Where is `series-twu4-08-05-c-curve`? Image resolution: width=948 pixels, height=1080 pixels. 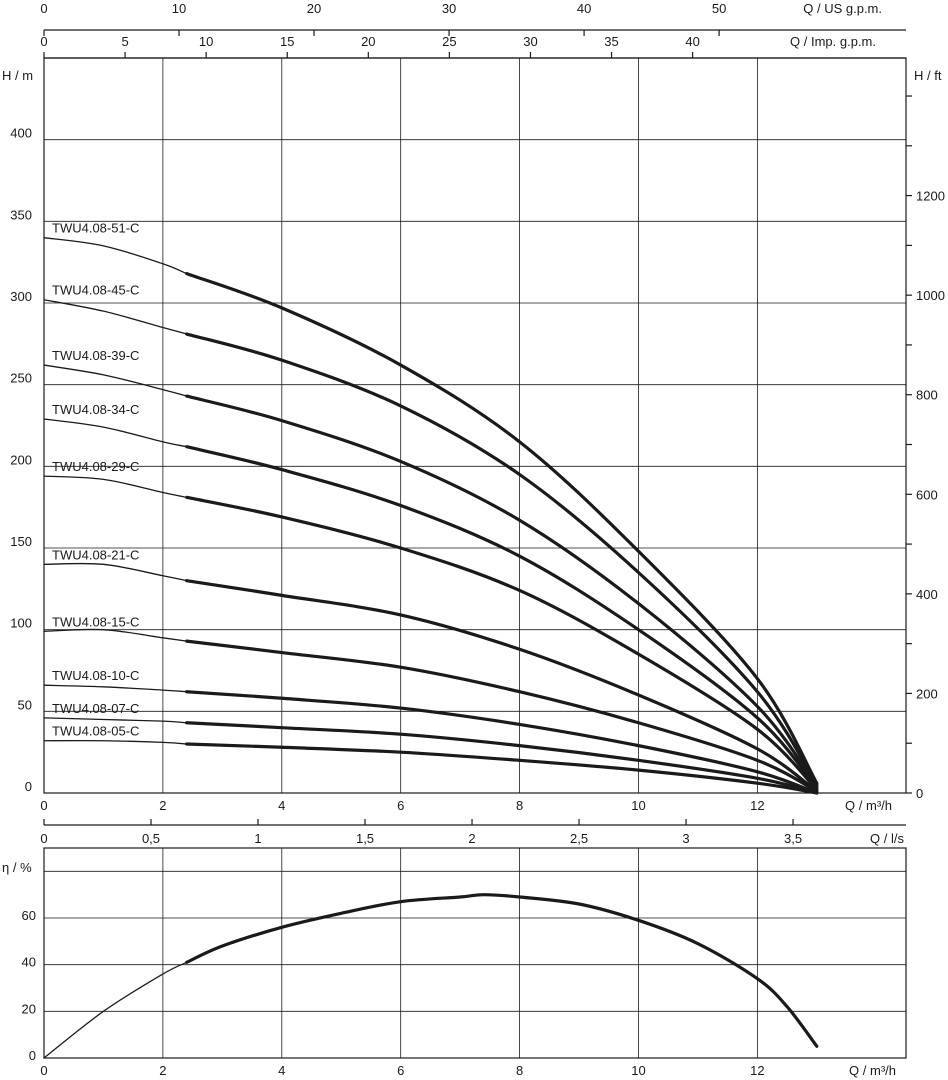 series-twu4-08-05-c-curve is located at coordinates (502, 768).